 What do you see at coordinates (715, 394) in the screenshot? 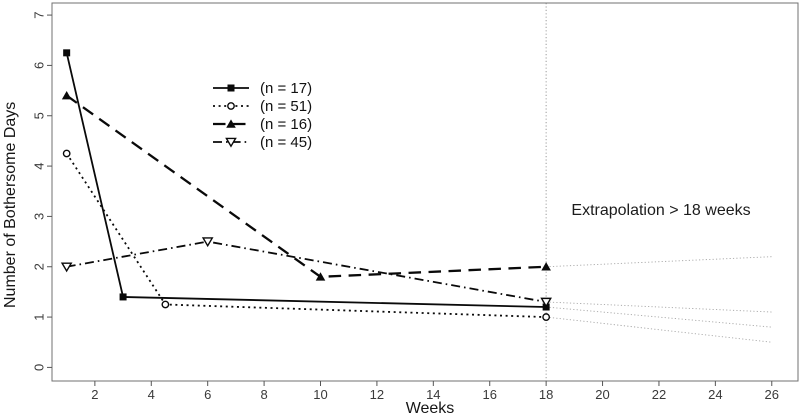
I see `x-tick-label: 24` at bounding box center [715, 394].